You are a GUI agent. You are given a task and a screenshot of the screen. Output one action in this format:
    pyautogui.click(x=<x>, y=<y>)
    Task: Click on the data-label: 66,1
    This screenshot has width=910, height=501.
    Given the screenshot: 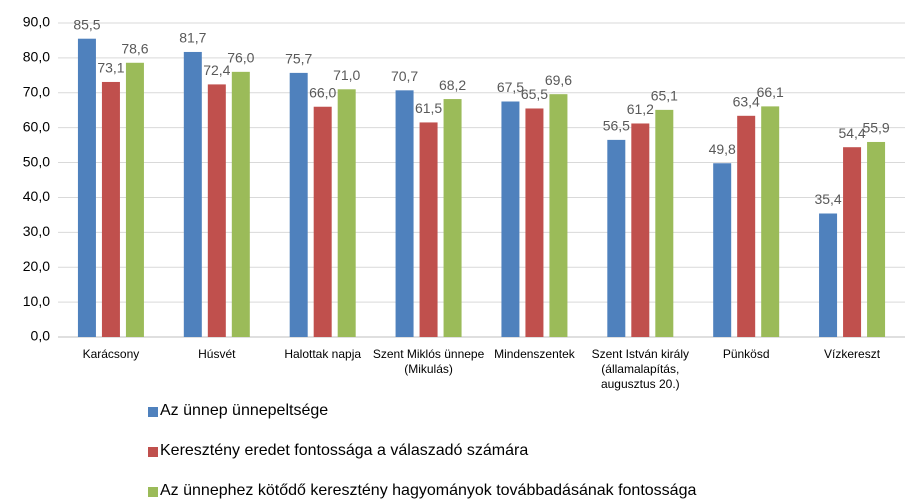 What is the action you would take?
    pyautogui.click(x=770, y=92)
    